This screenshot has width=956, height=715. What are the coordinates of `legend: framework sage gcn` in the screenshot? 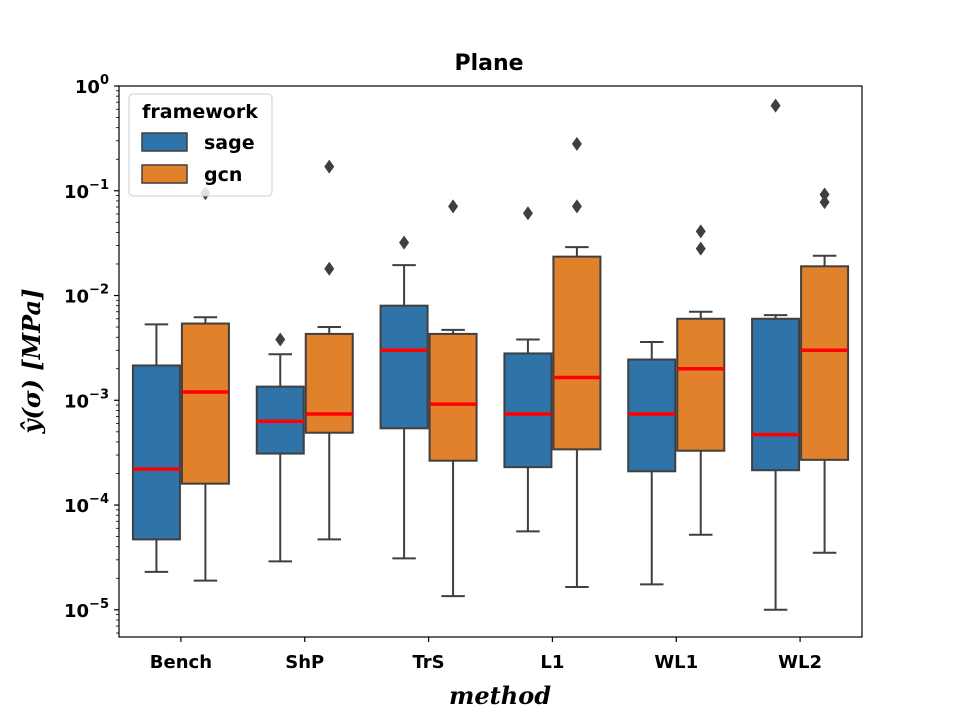 It's located at (200, 145).